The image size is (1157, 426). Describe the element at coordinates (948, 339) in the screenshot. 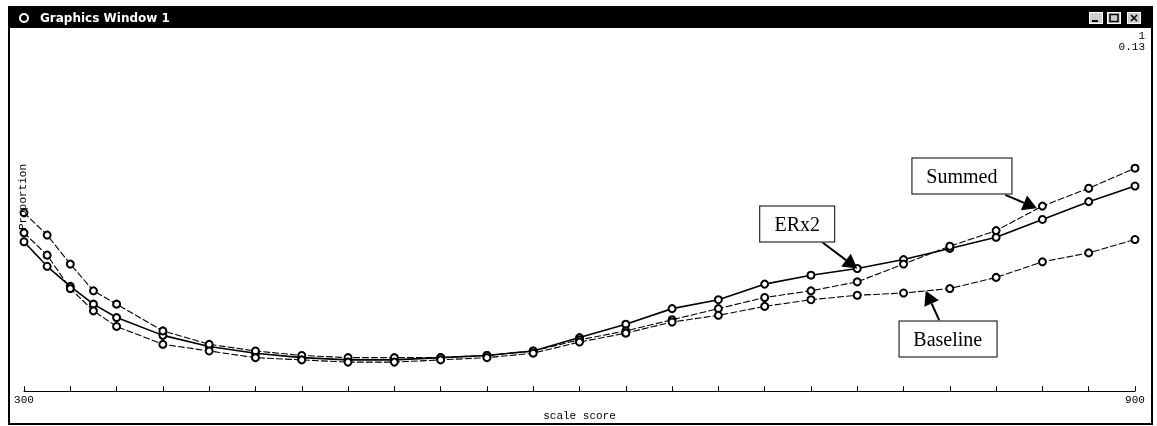

I see `annotation: Baseline` at that location.